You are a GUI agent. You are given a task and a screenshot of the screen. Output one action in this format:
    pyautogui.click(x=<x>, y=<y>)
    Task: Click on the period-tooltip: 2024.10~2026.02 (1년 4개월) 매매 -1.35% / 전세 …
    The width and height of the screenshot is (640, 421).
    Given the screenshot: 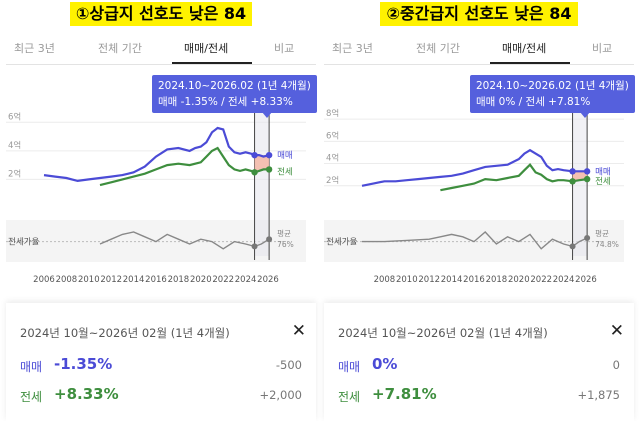 What is the action you would take?
    pyautogui.click(x=234, y=94)
    